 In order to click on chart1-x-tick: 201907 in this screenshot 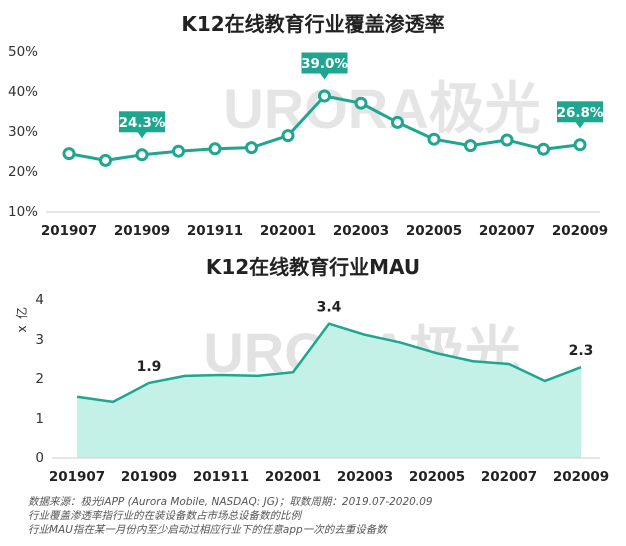, I will do `click(69, 231)`.